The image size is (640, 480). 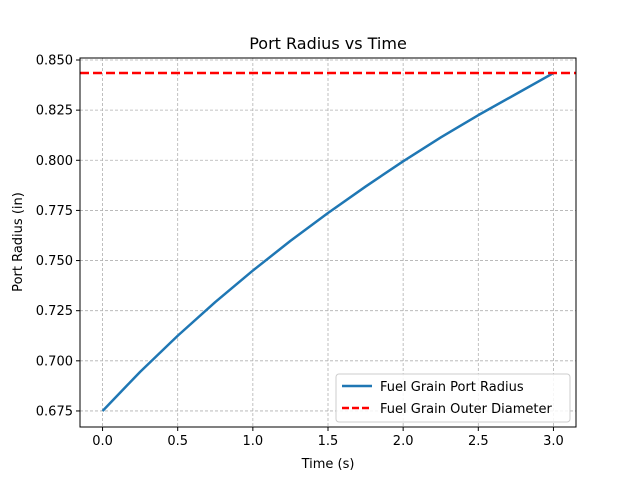 I want to click on y-tick-label: 0.725, so click(x=54, y=311).